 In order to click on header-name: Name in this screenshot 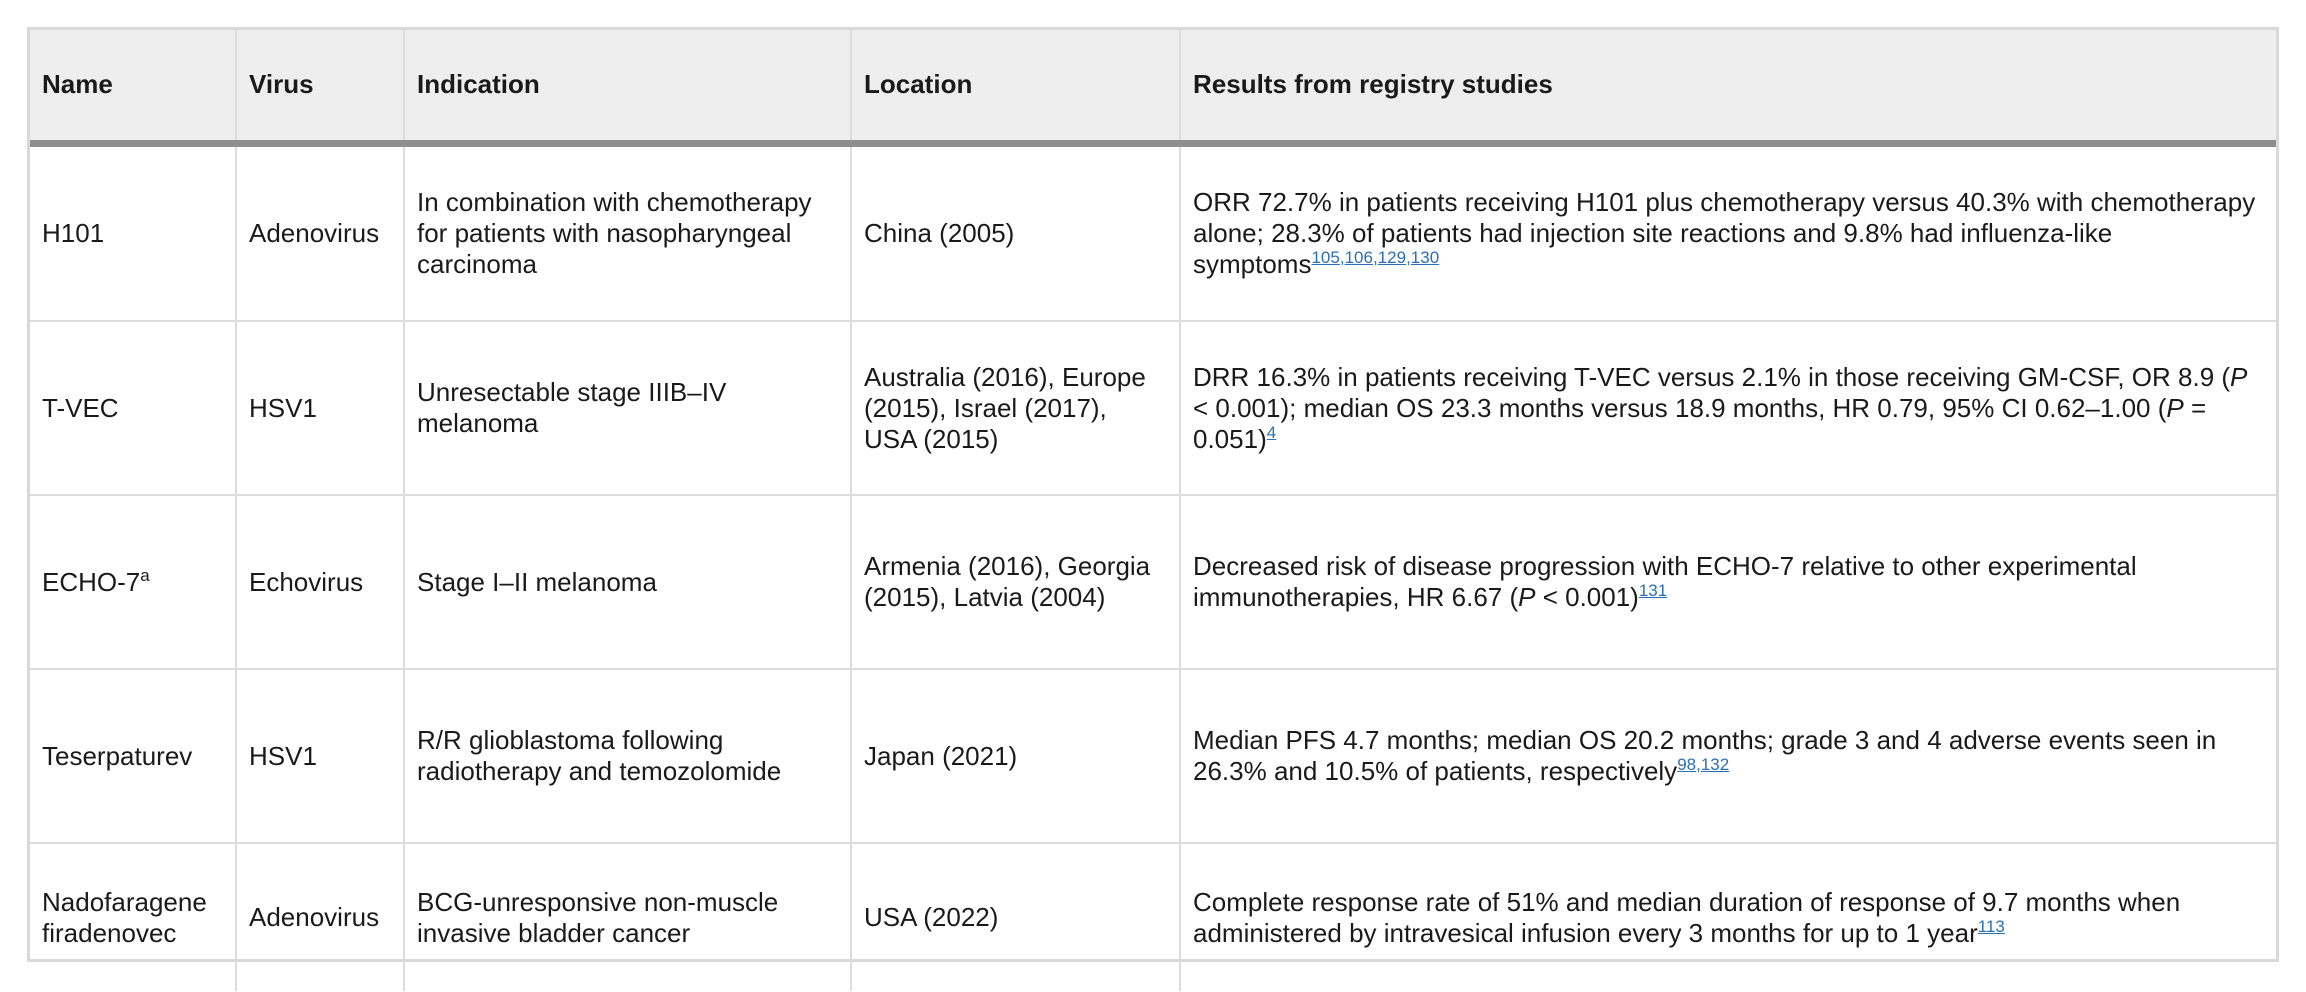, I will do `click(133, 86)`.